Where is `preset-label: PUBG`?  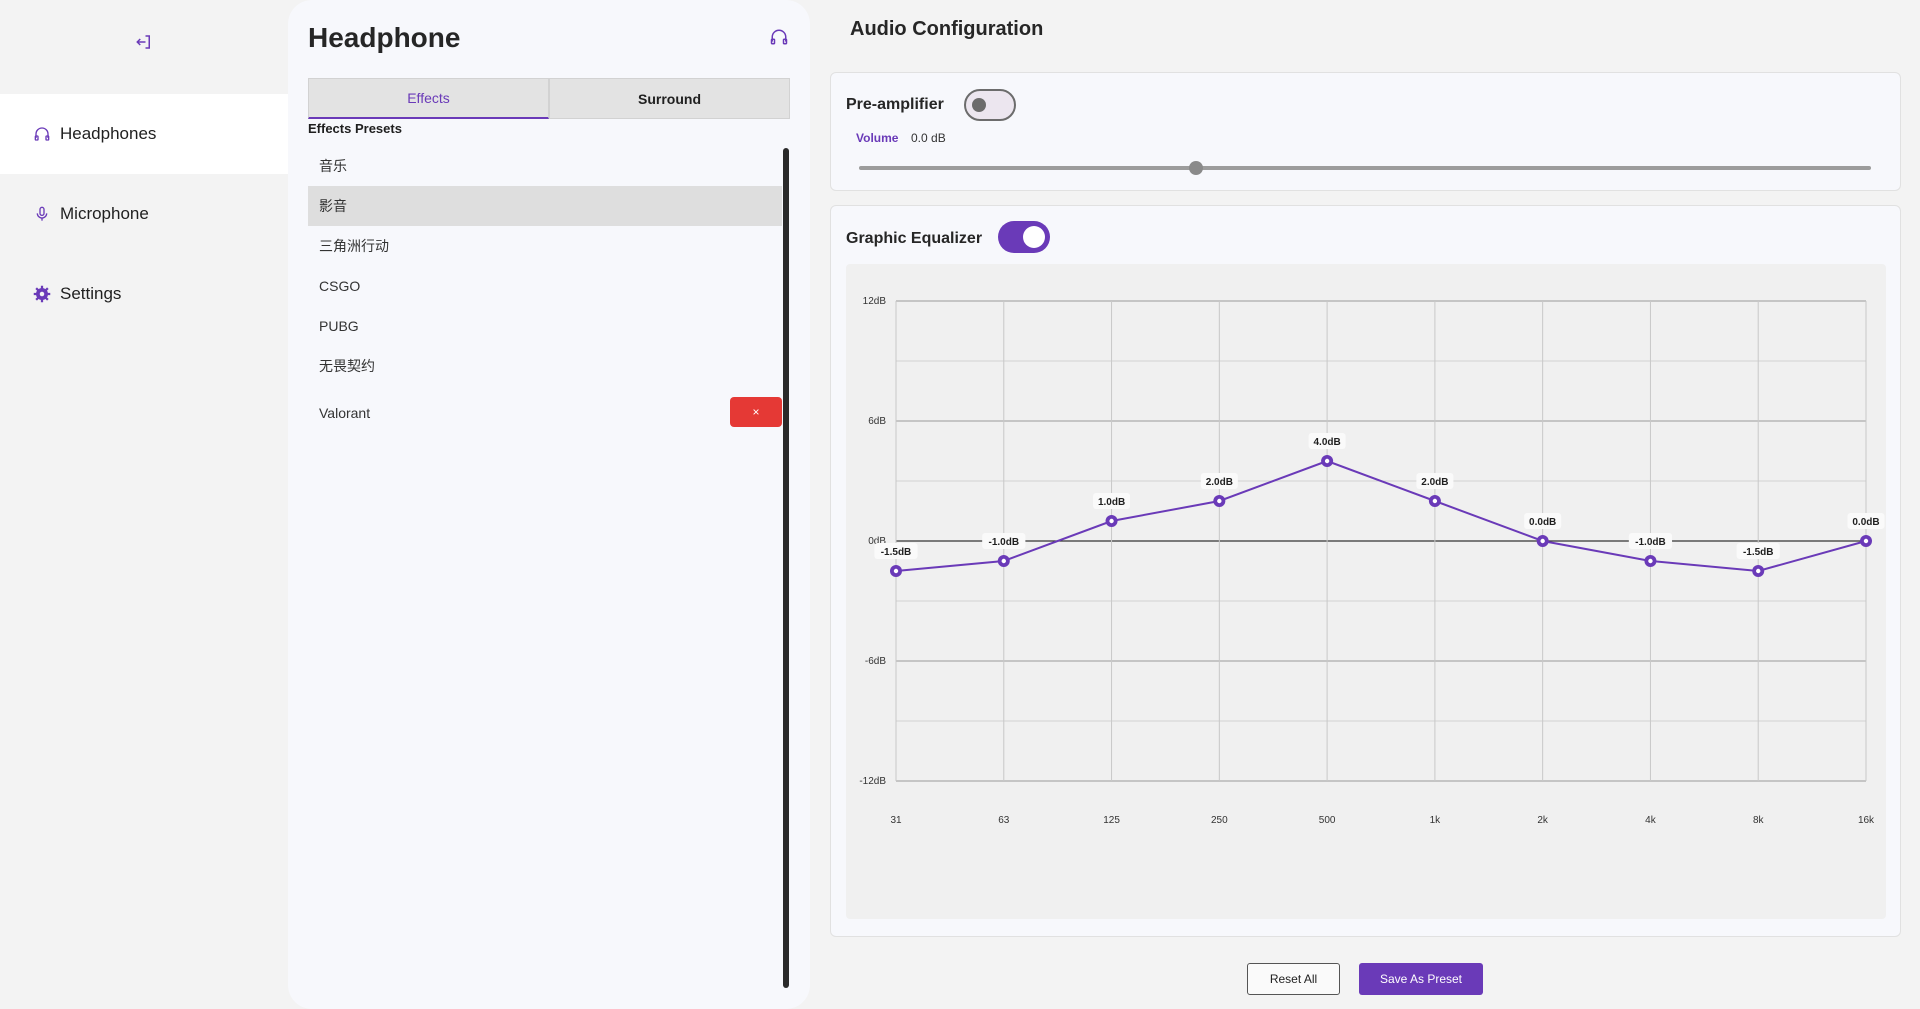
preset-label: PUBG is located at coordinates (339, 326).